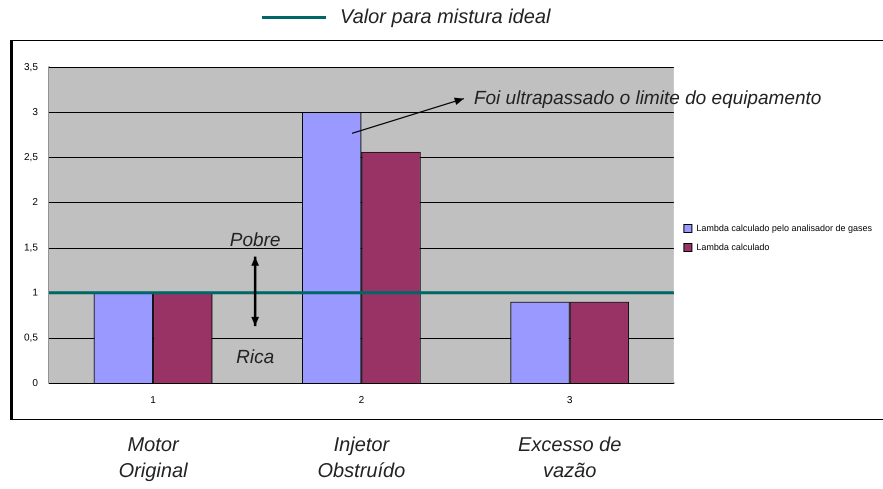 The width and height of the screenshot is (883, 489). I want to click on y-tick-label: 3, so click(35, 112).